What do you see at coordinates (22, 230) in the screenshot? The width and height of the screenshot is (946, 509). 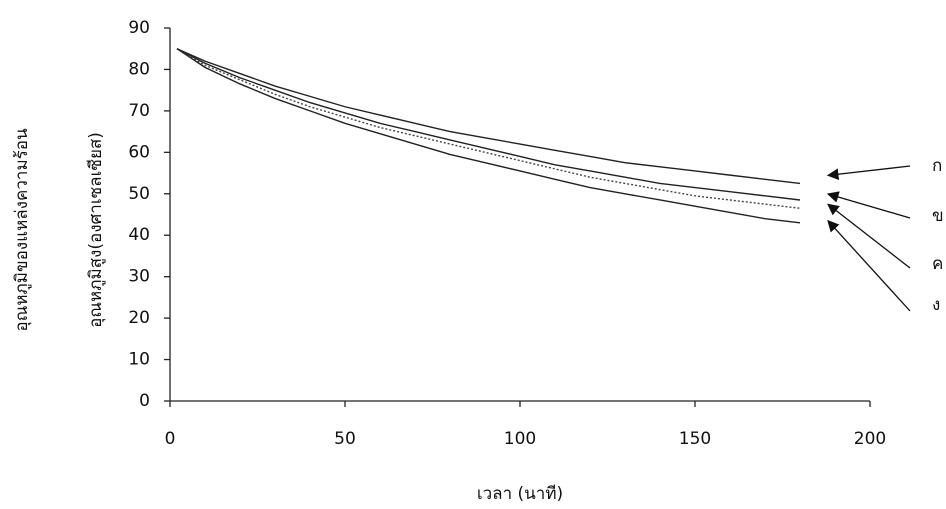 I see `y-axis-title: อุณหภูมิของแหล่งความร้อน` at bounding box center [22, 230].